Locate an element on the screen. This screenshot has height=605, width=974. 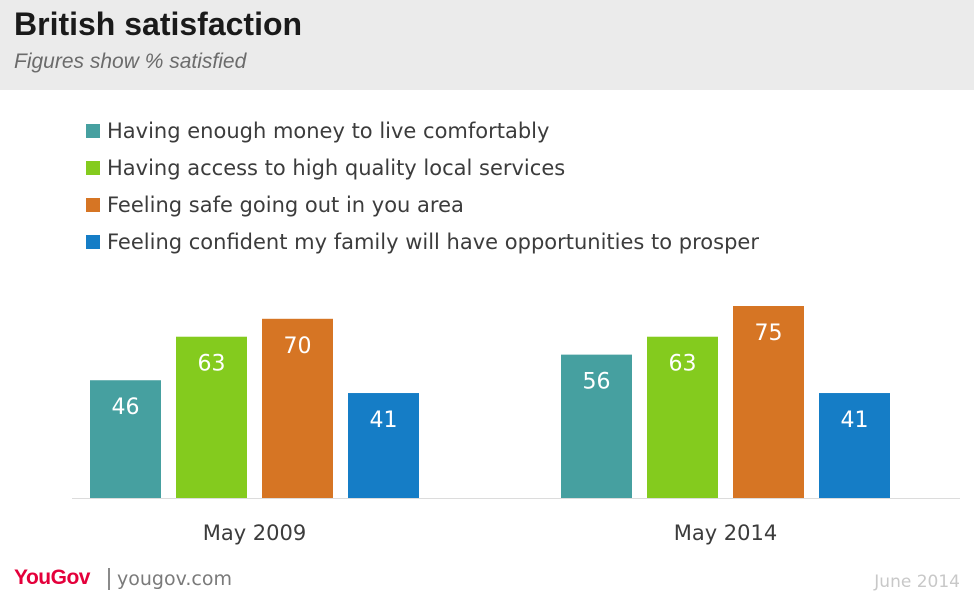
legend-swatch-services is located at coordinates (93, 167).